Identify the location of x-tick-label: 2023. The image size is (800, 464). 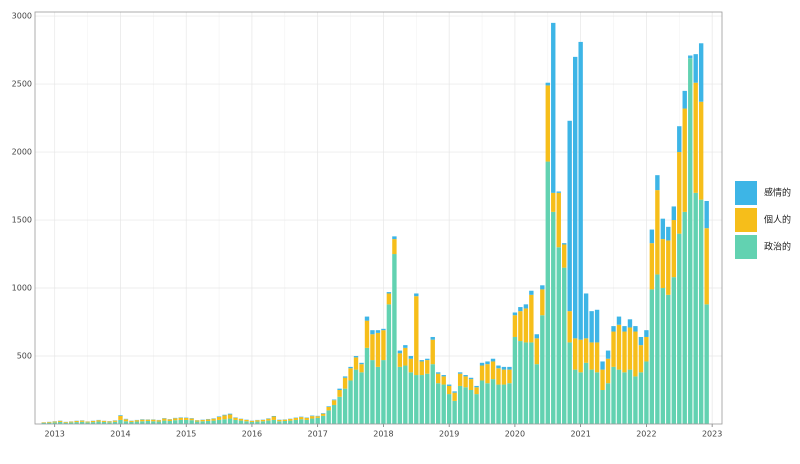
(712, 434).